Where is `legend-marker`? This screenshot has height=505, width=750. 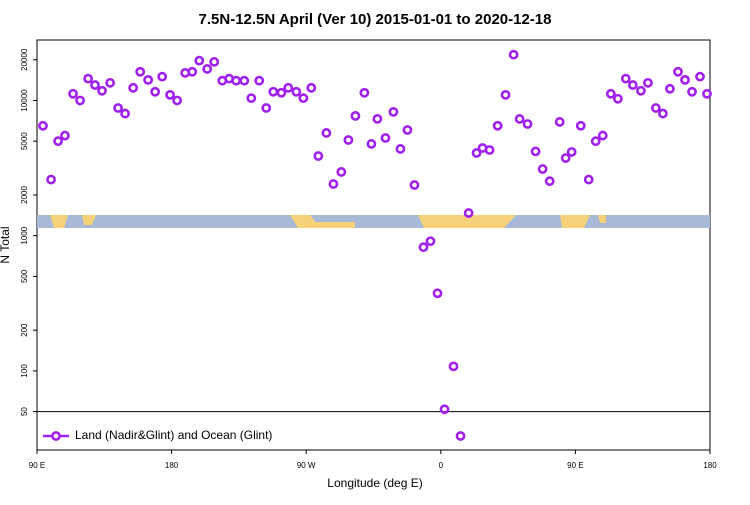
legend-marker is located at coordinates (56, 436).